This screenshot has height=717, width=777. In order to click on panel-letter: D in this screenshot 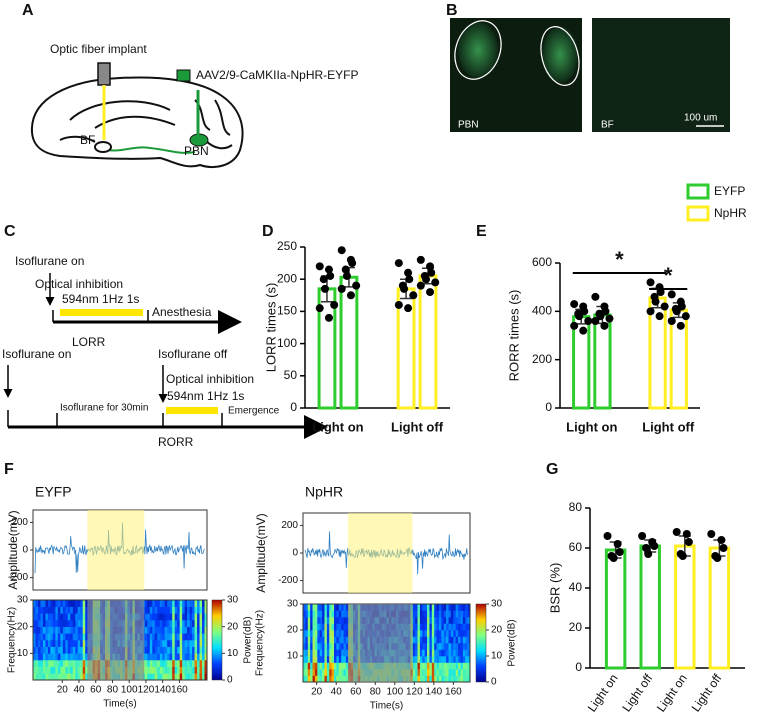, I will do `click(268, 231)`.